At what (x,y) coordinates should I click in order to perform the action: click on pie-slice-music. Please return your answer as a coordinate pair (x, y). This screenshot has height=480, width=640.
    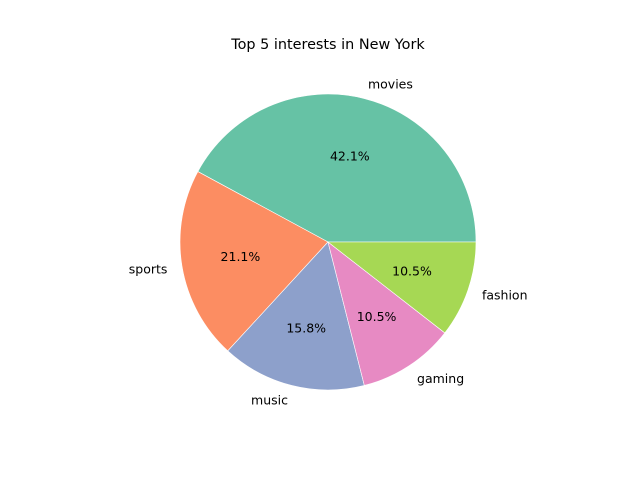
    Looking at the image, I should click on (296, 316).